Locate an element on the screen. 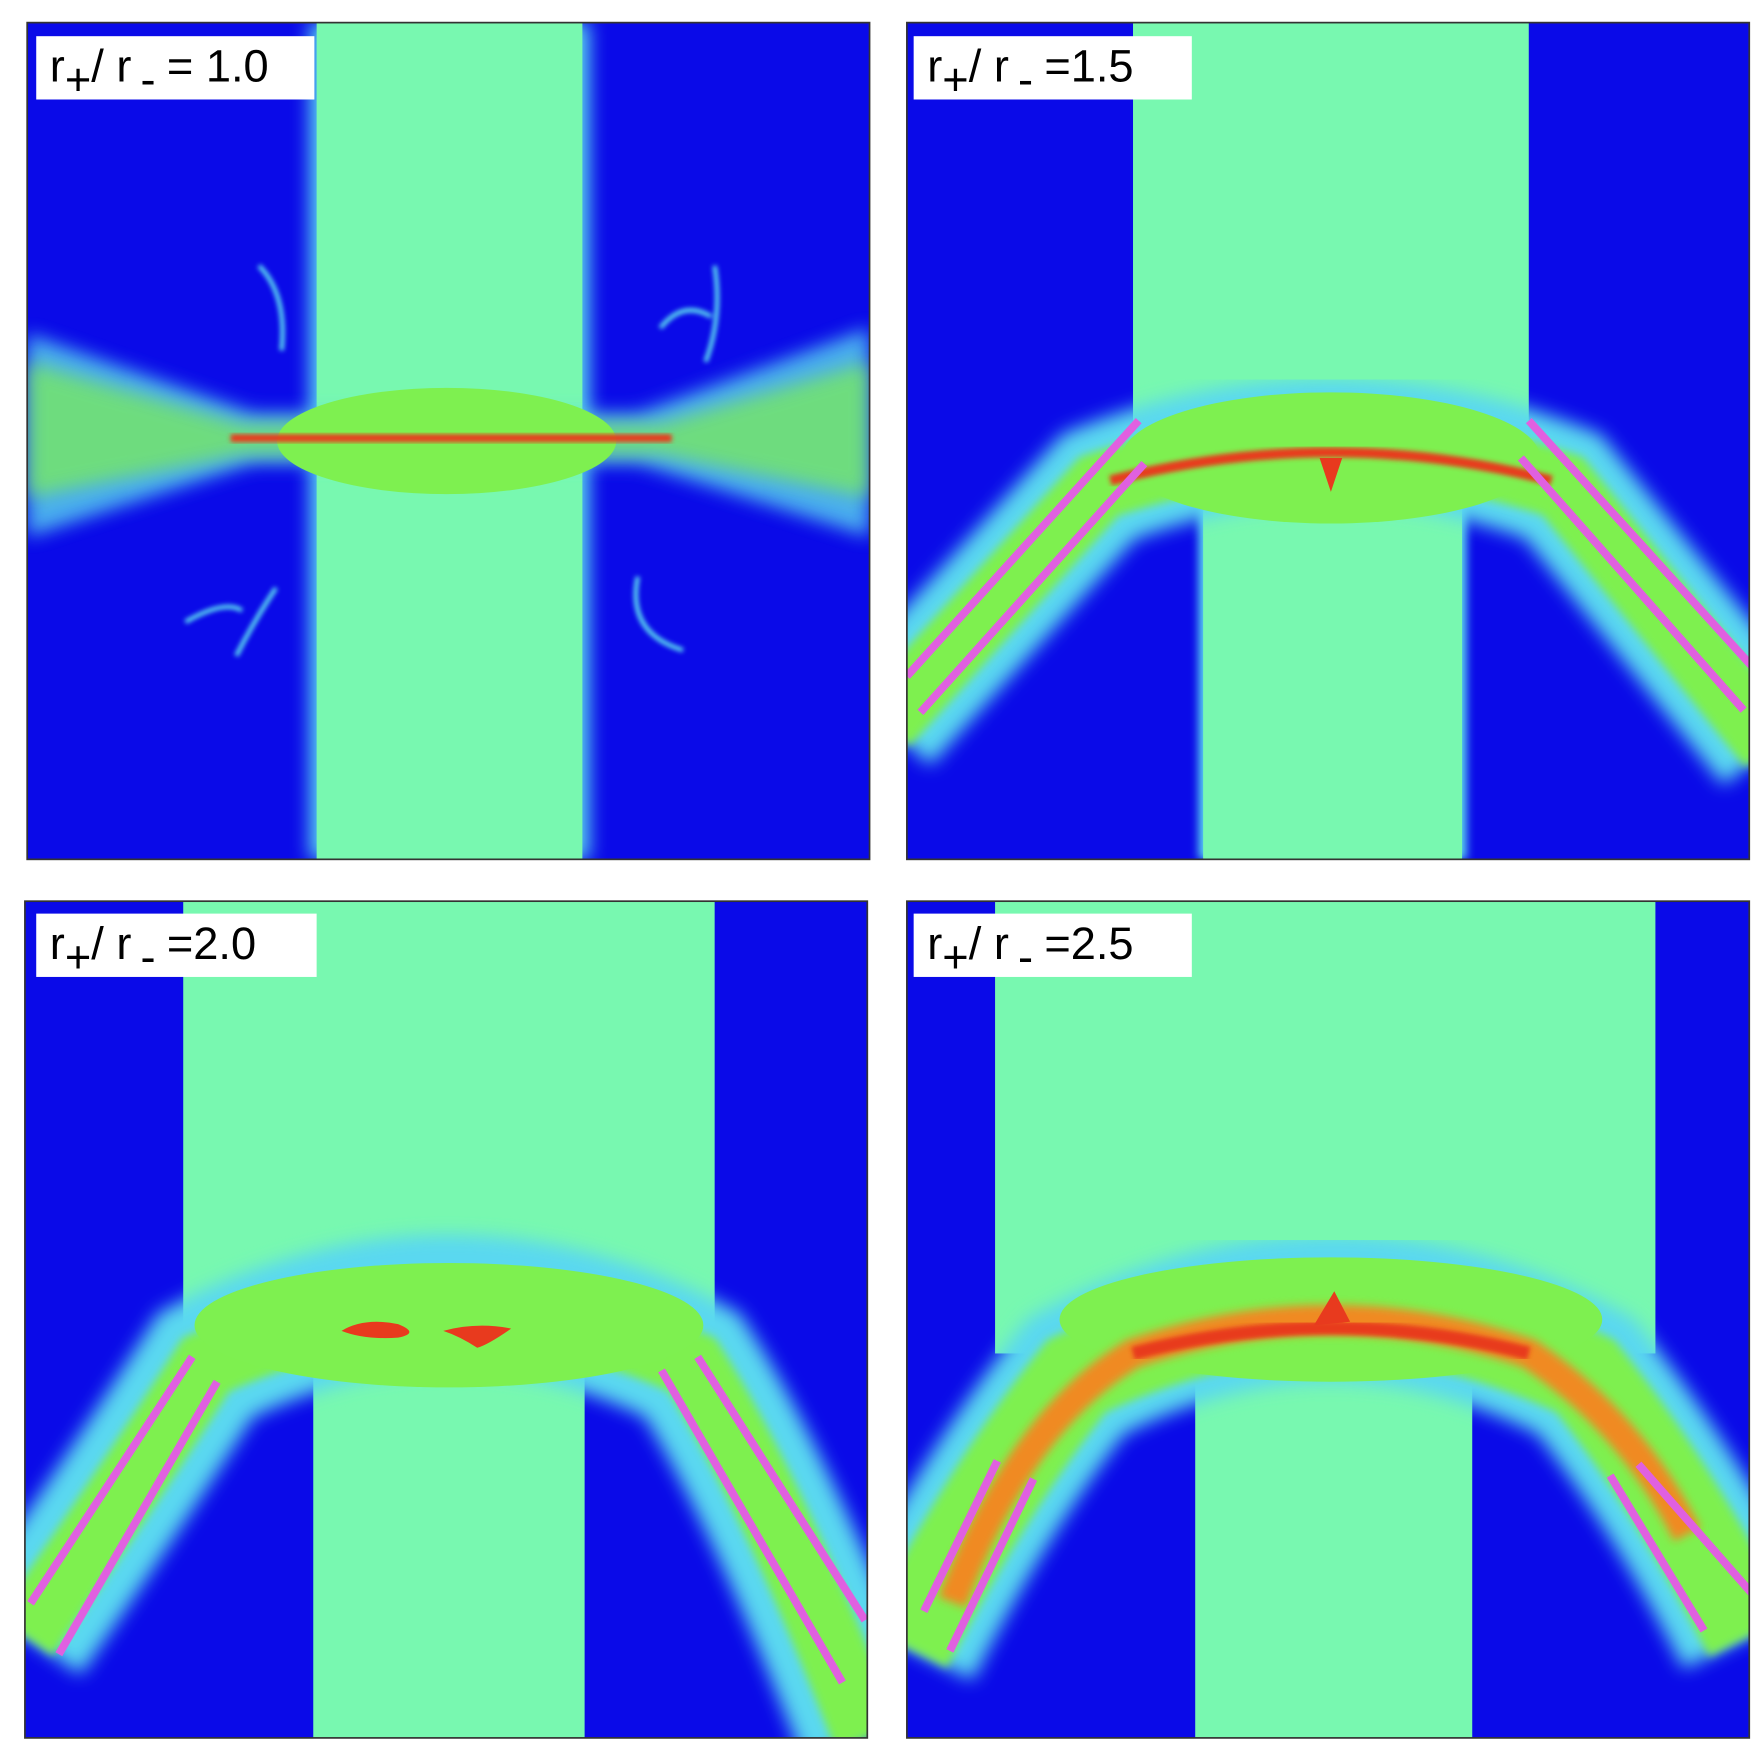 This screenshot has width=1764, height=1756. label-value: =2.0 is located at coordinates (211, 943).